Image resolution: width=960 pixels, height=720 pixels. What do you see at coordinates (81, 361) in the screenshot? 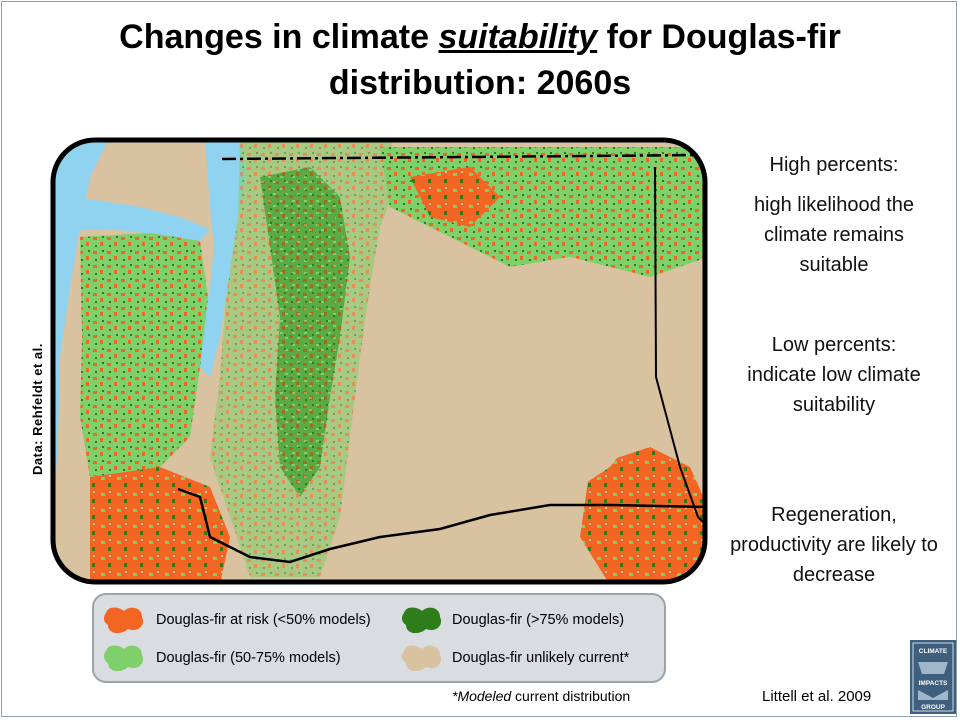
I see `pacific-ocean` at bounding box center [81, 361].